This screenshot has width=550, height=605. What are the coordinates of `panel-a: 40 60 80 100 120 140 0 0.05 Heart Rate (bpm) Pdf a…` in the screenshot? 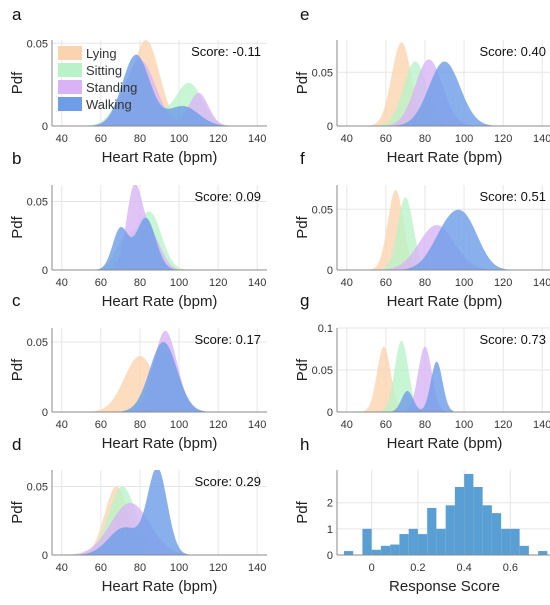 It's located at (138, 85).